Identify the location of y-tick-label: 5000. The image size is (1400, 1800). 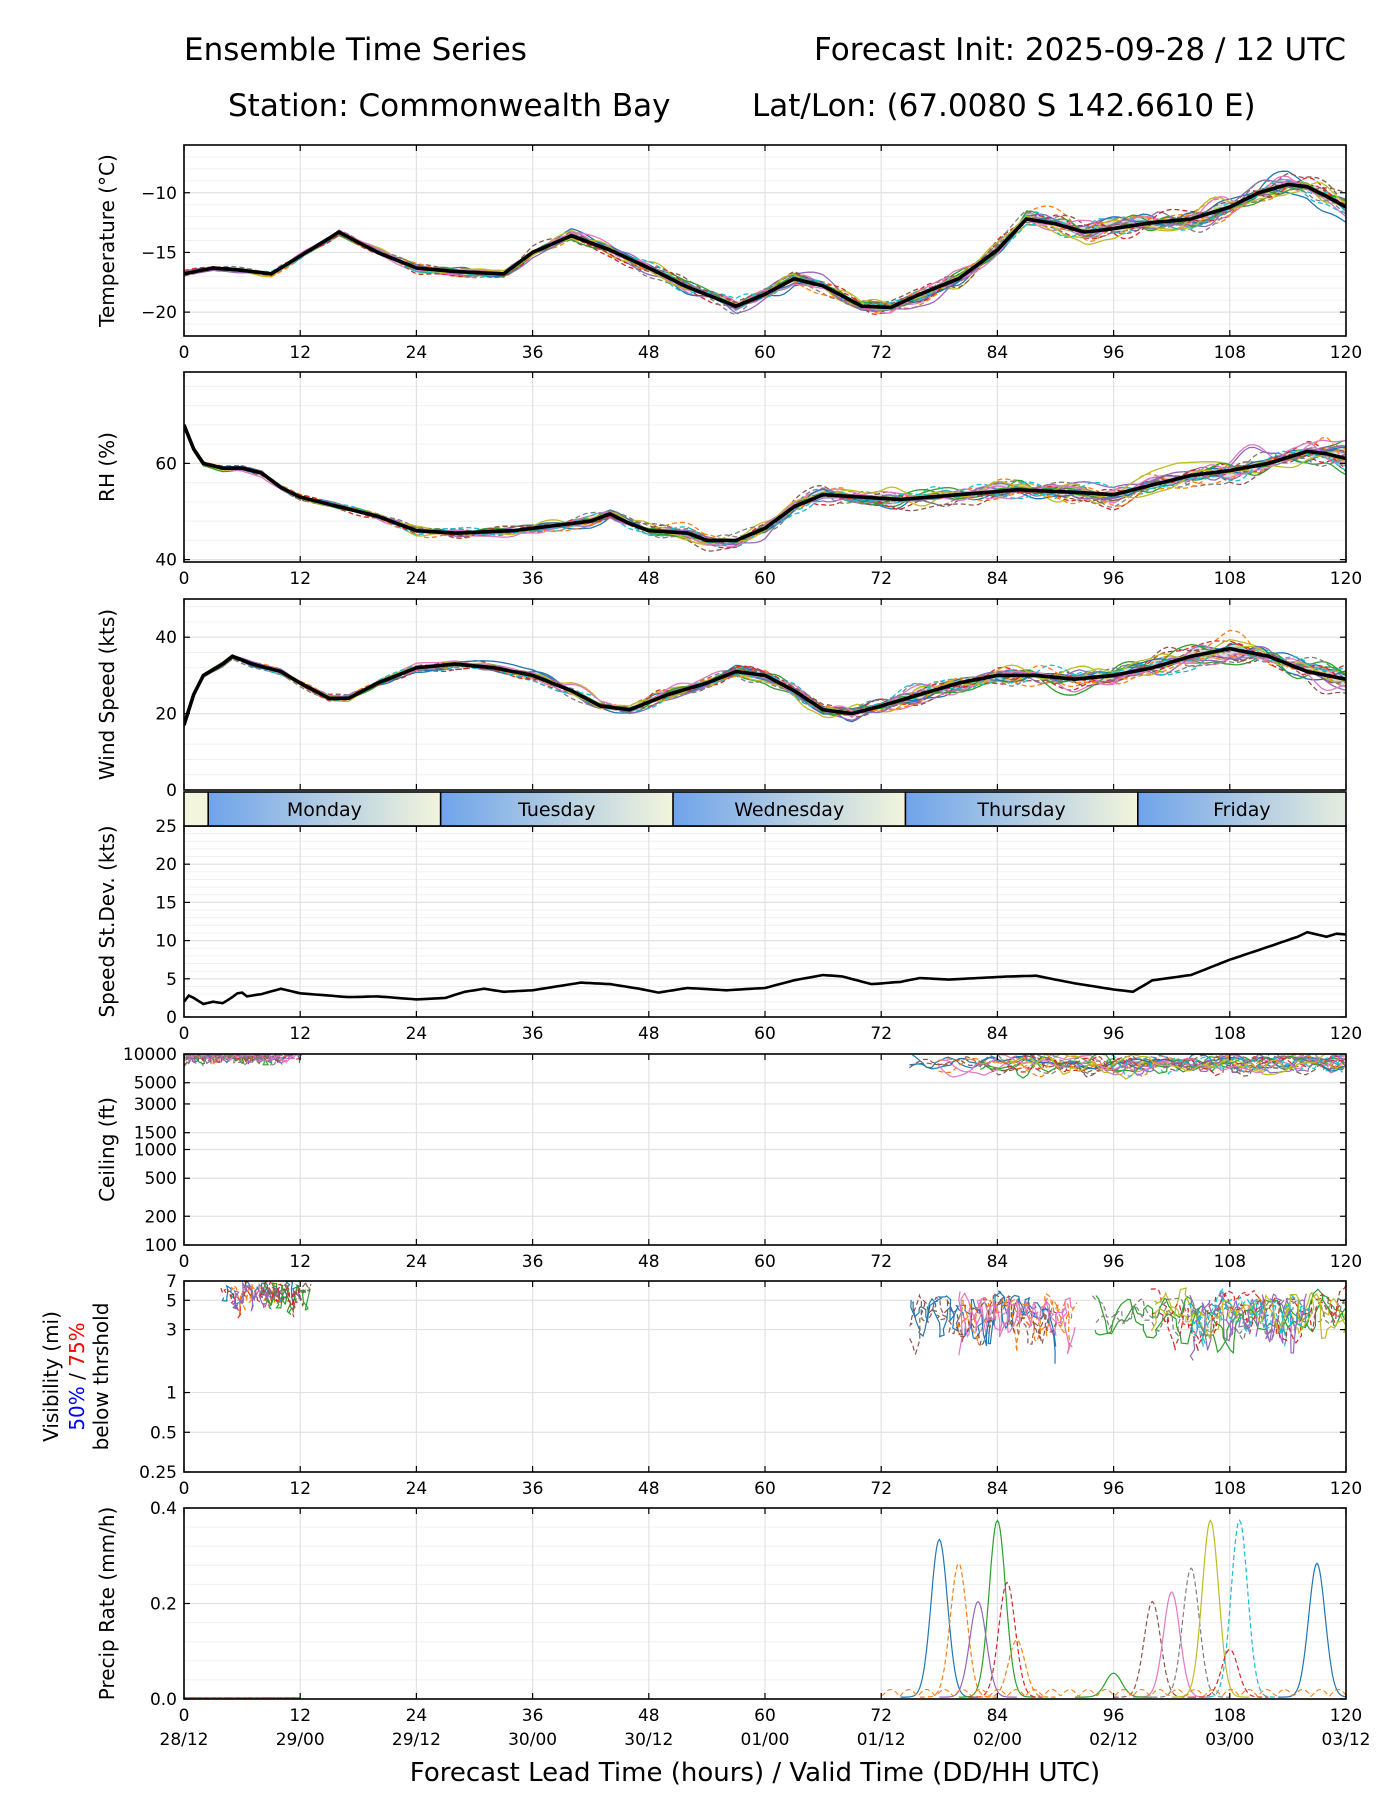
(155, 1084).